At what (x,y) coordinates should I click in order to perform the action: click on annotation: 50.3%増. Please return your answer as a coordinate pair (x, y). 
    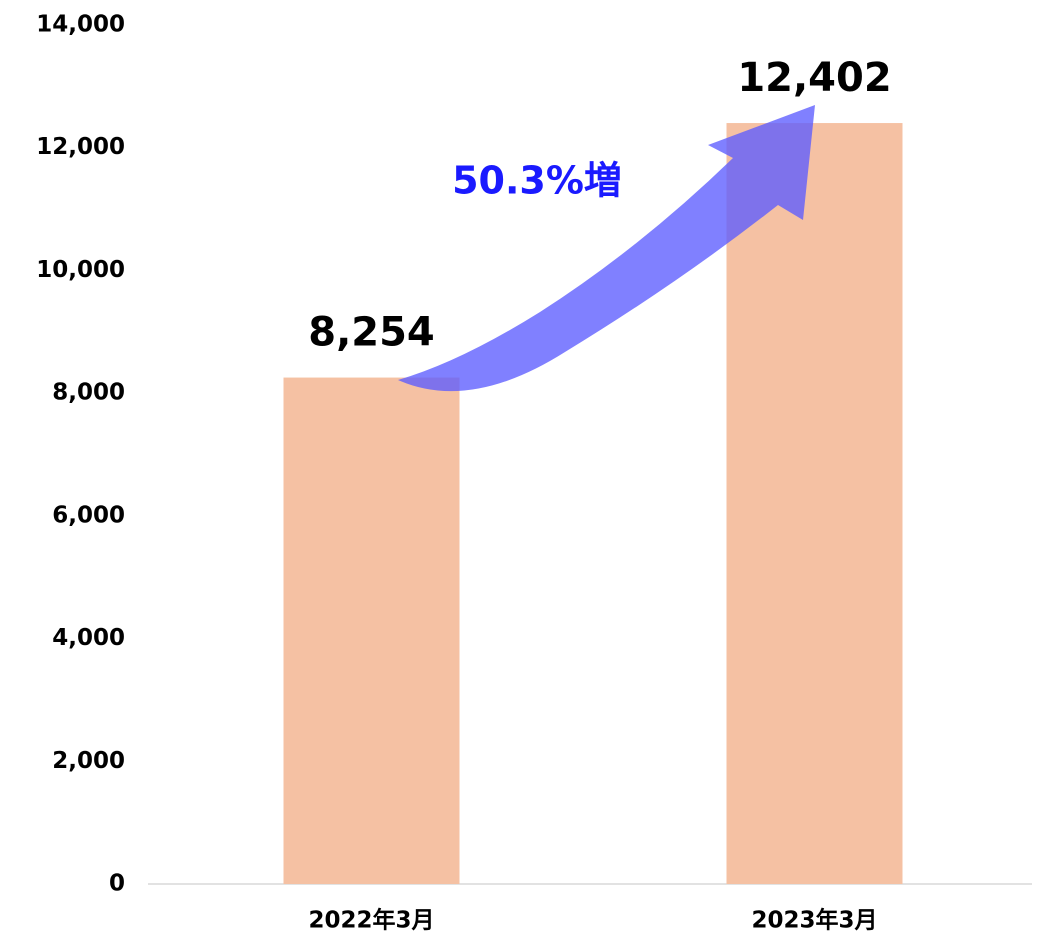
    Looking at the image, I should click on (537, 181).